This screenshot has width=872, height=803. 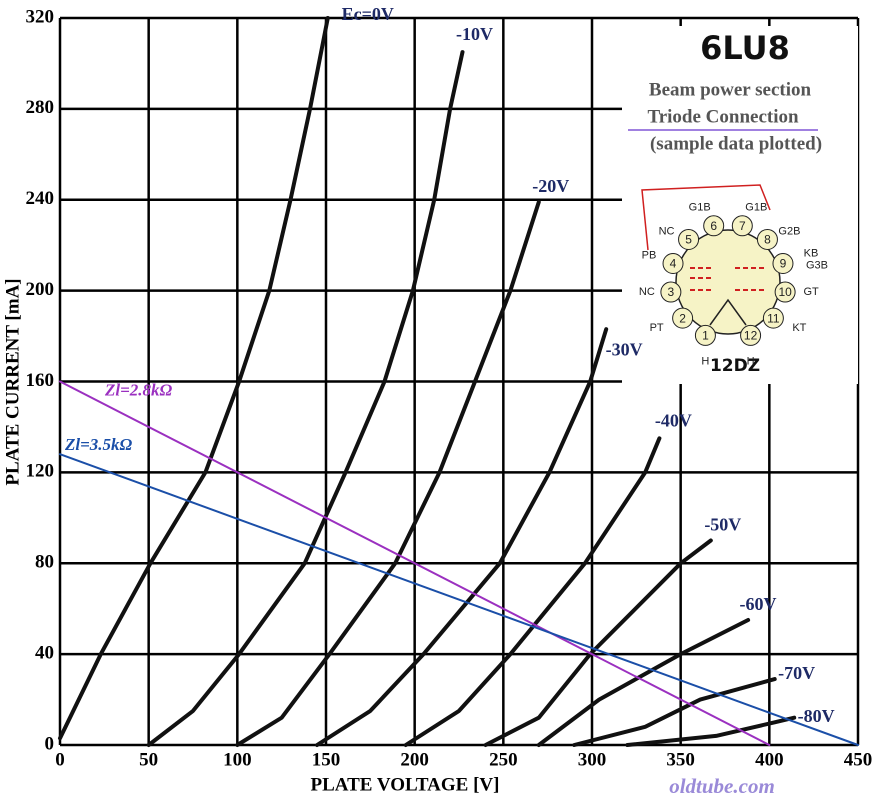 I want to click on x-tick-label: 150, so click(x=326, y=759).